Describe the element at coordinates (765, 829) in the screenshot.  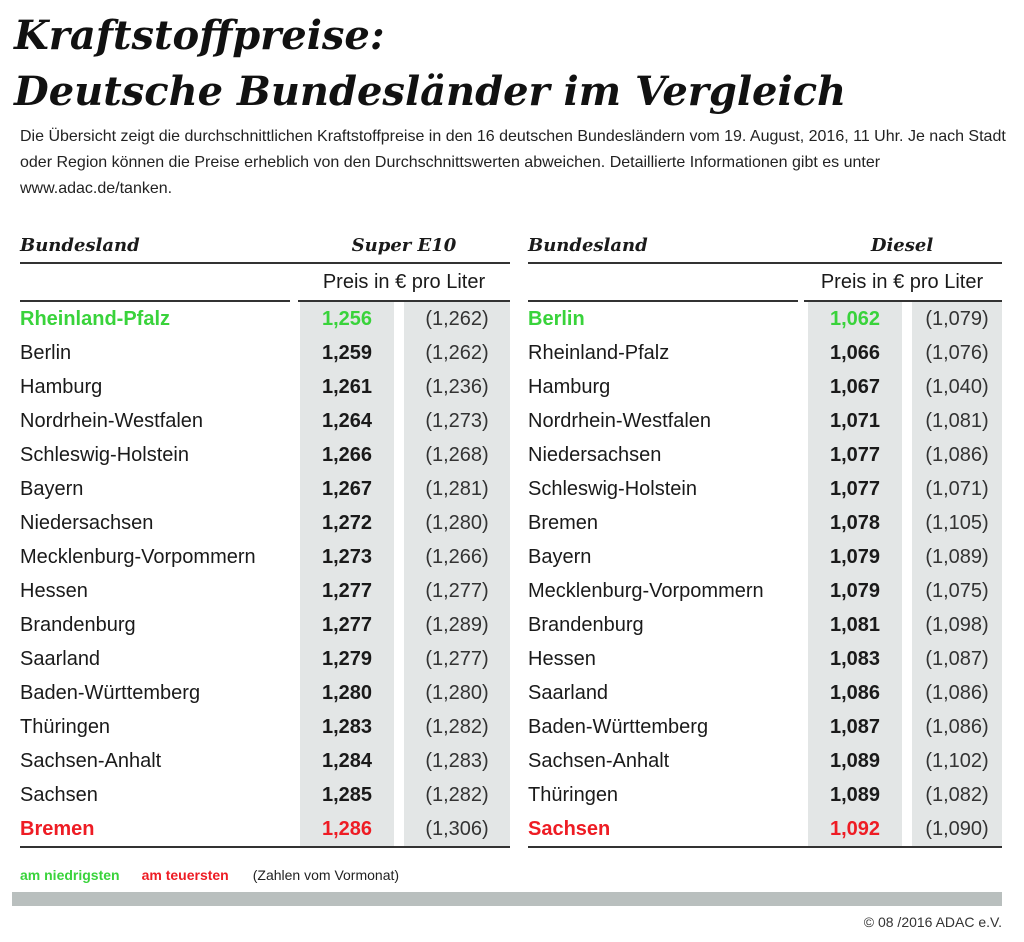
I see `table-row: Sachsen 1,092 (1,090)` at that location.